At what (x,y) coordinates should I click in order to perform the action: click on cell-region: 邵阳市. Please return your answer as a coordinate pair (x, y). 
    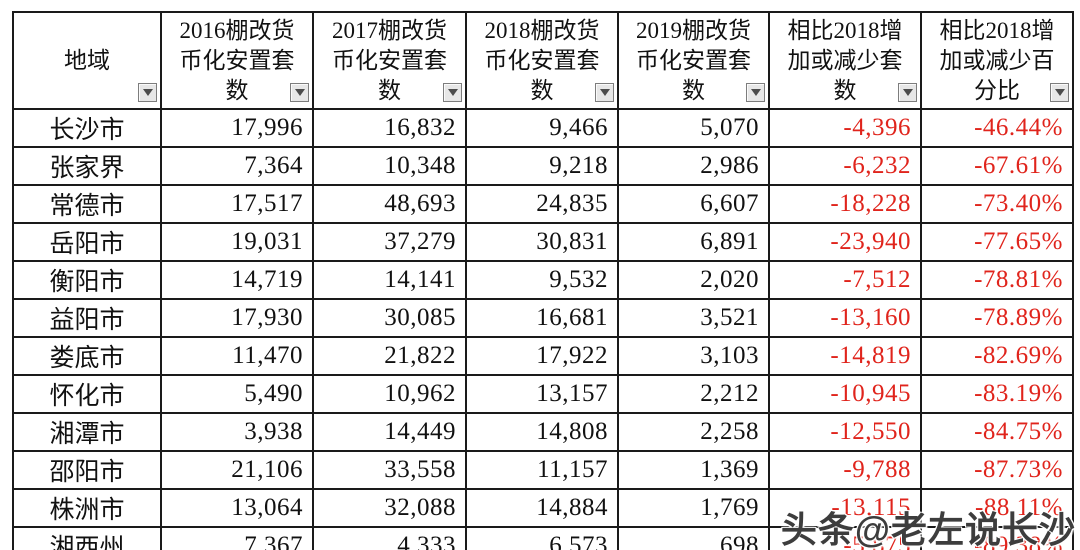
    Looking at the image, I should click on (87, 470).